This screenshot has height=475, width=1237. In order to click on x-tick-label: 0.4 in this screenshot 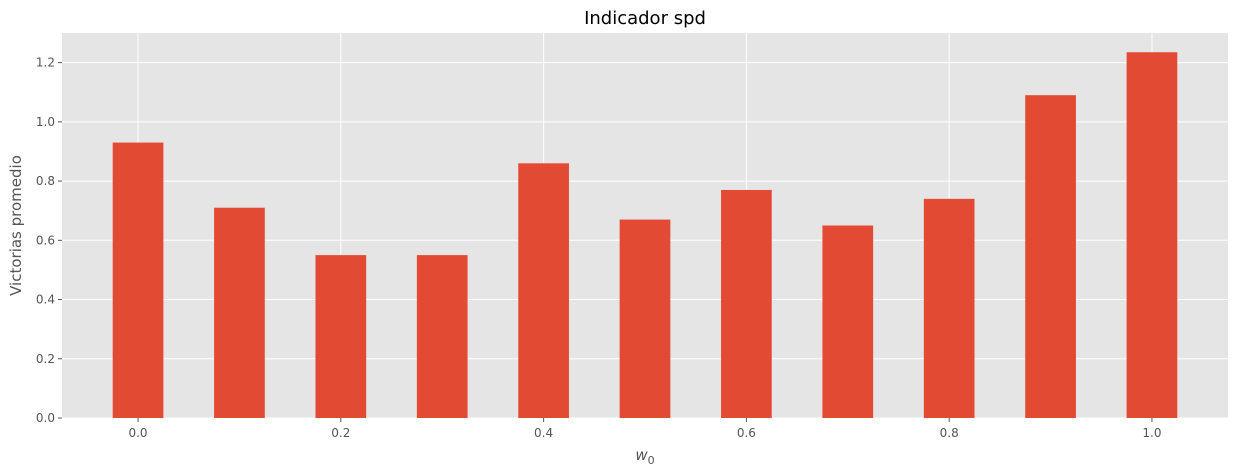, I will do `click(543, 433)`.